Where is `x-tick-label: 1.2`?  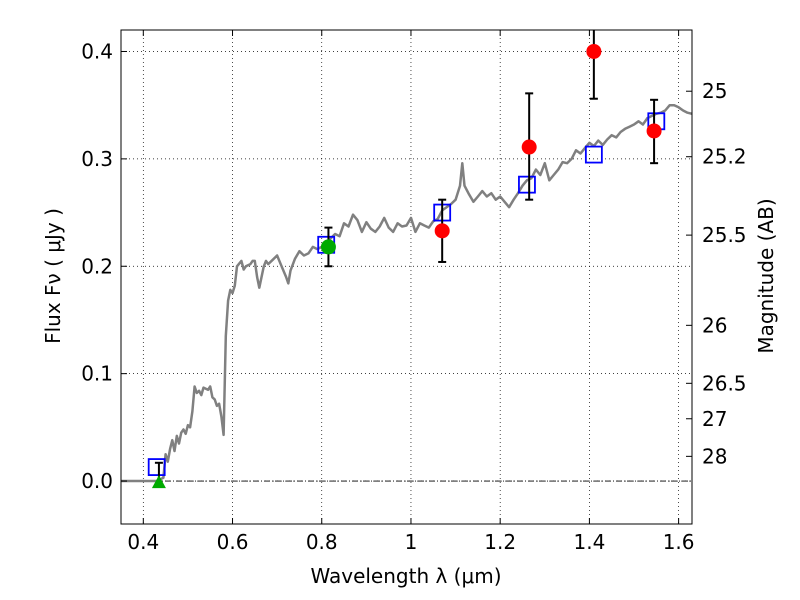 x-tick-label: 1.2 is located at coordinates (500, 542).